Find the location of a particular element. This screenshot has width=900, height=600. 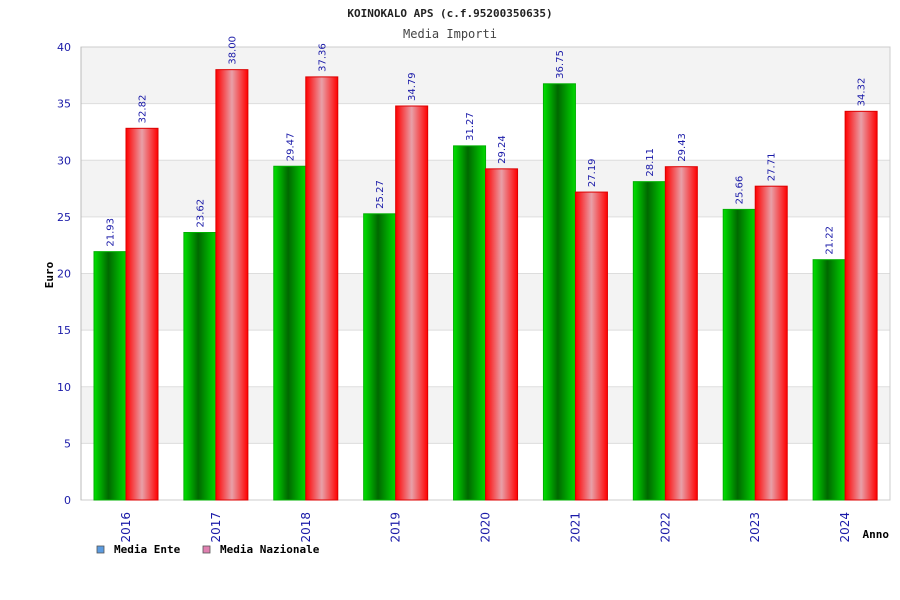

data-label: 25.66 is located at coordinates (740, 190).